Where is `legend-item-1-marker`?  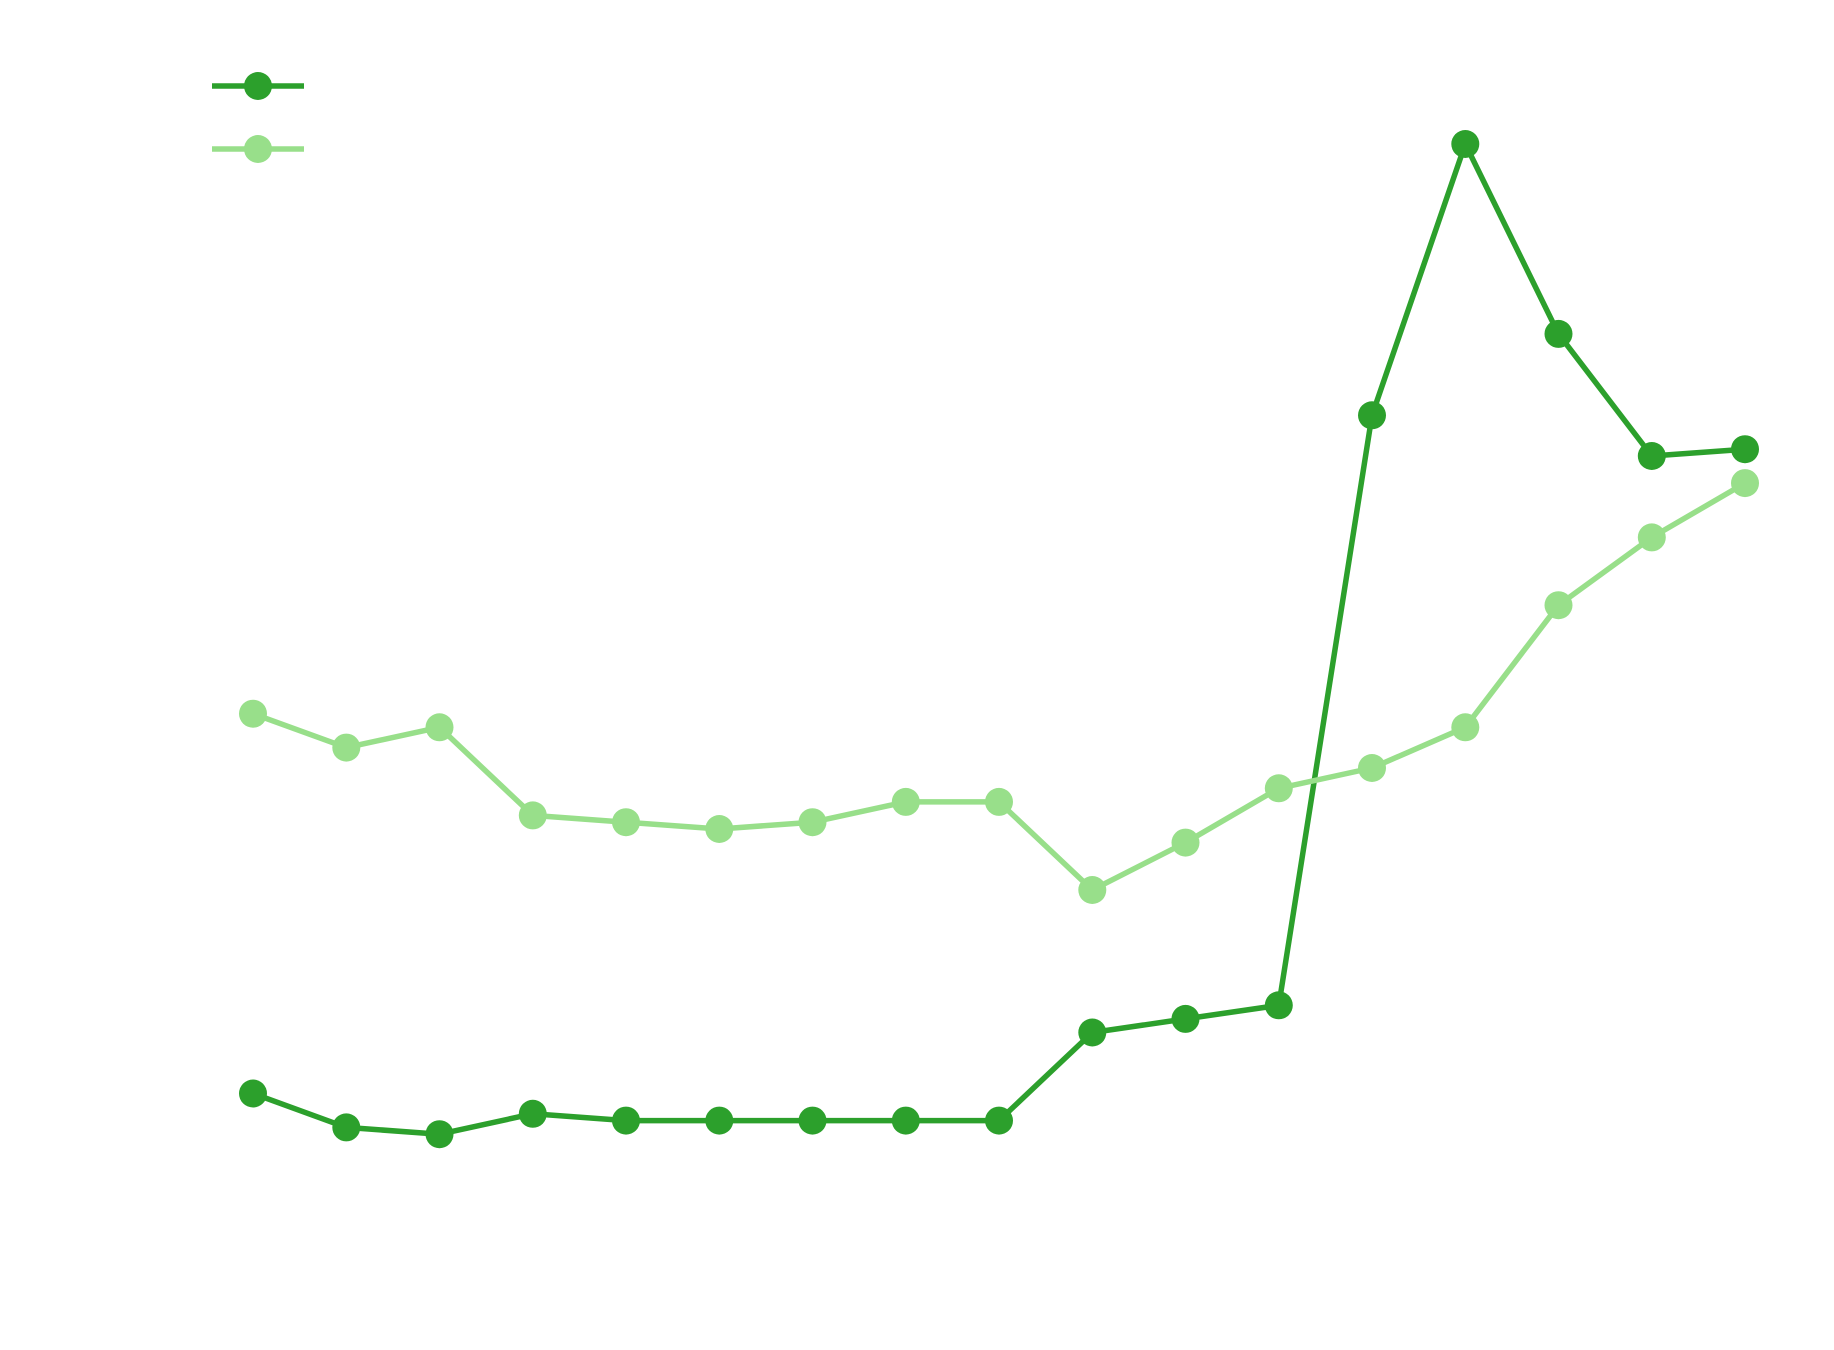
legend-item-1-marker is located at coordinates (258, 86).